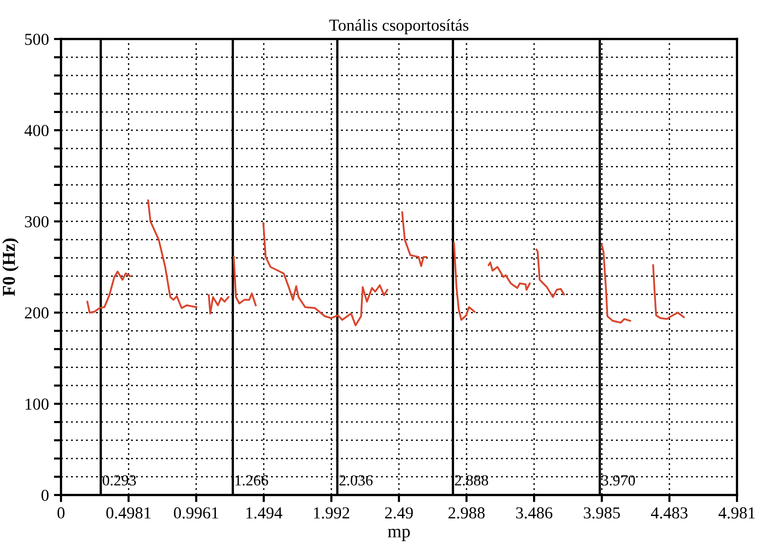  Describe the element at coordinates (356, 480) in the screenshot. I see `ref-line-label: 2.036` at that location.